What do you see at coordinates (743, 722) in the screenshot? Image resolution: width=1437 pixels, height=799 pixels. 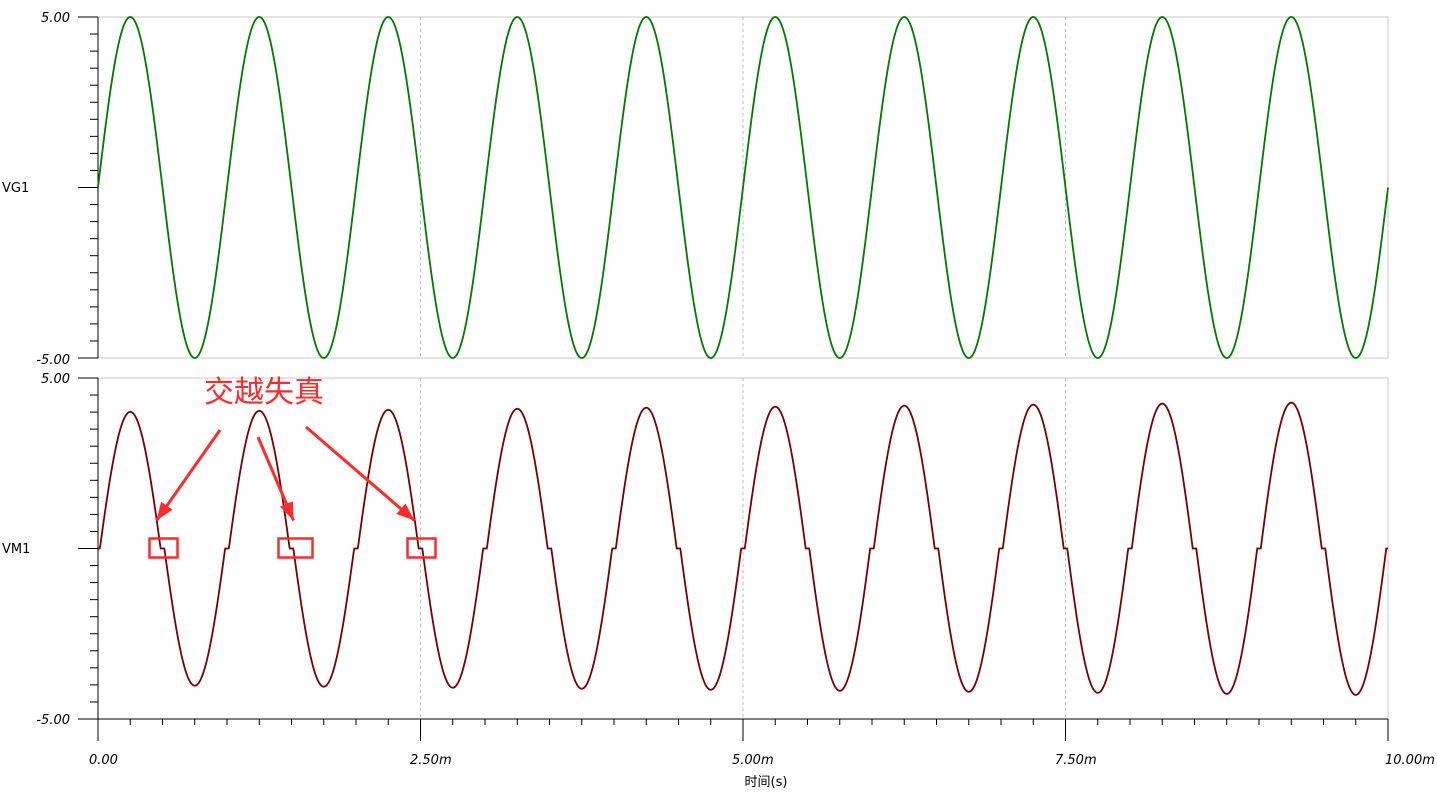 I see `x-minor-ticks` at bounding box center [743, 722].